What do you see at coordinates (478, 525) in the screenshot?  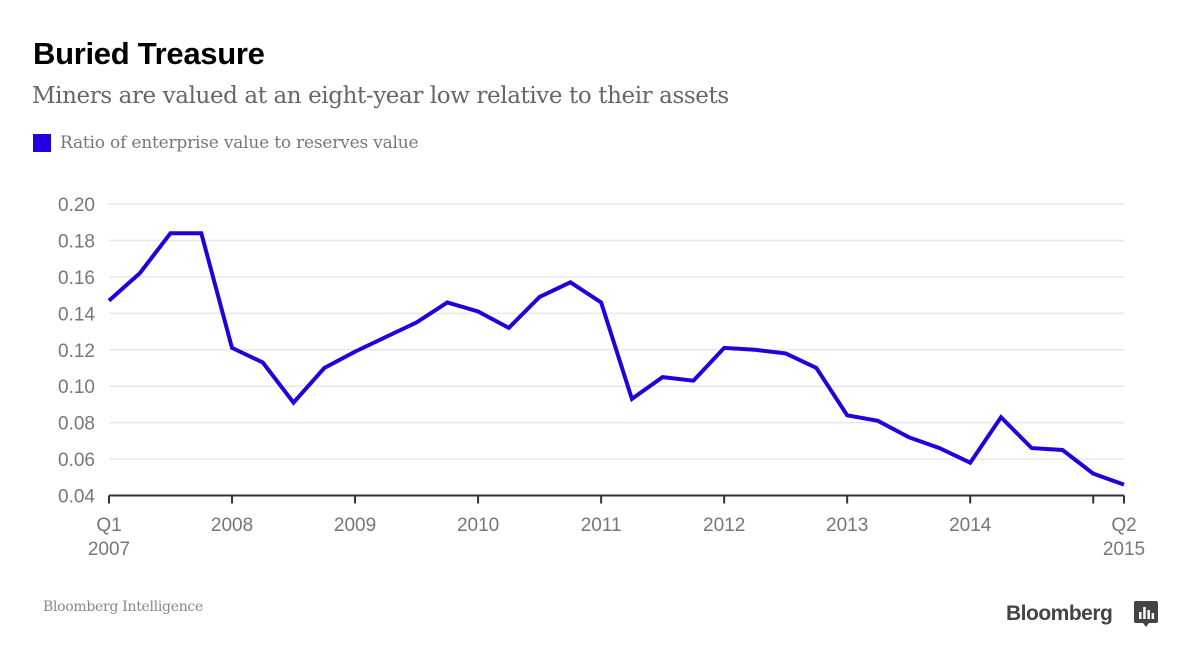 I see `x-tick-label: 2010` at bounding box center [478, 525].